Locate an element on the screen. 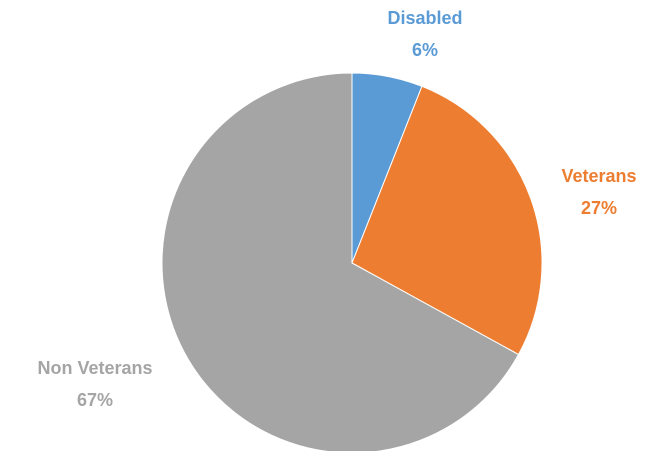 The height and width of the screenshot is (451, 664). slice-label-disabled-name: Disabled is located at coordinates (424, 18).